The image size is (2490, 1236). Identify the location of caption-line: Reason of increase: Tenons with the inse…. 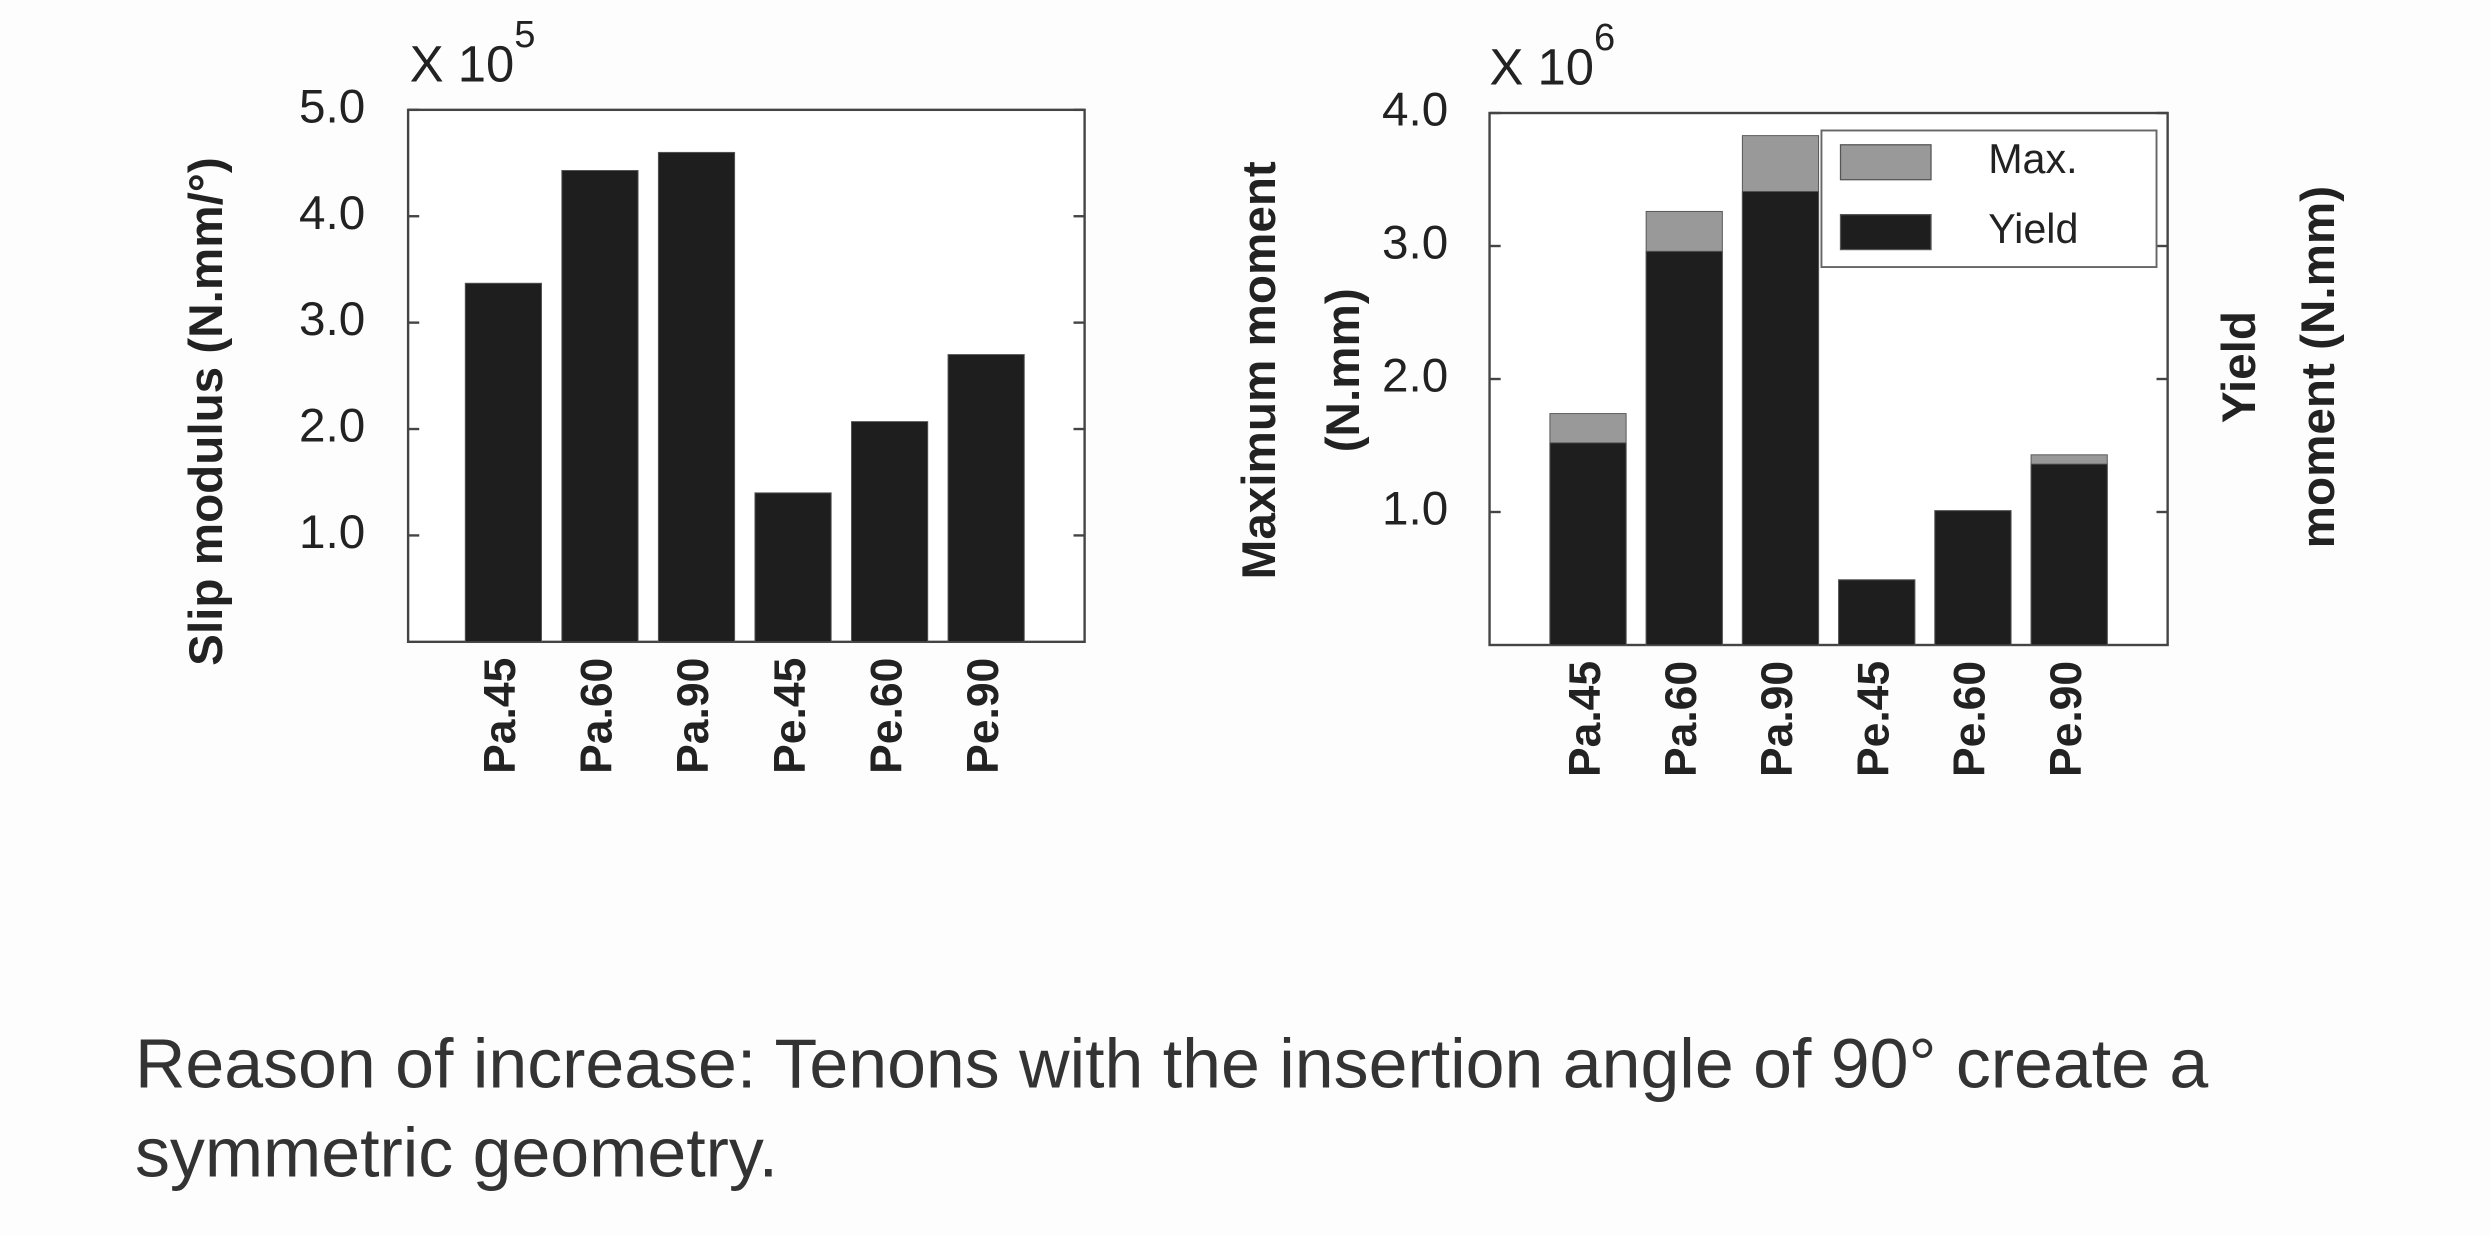
(1171, 1063).